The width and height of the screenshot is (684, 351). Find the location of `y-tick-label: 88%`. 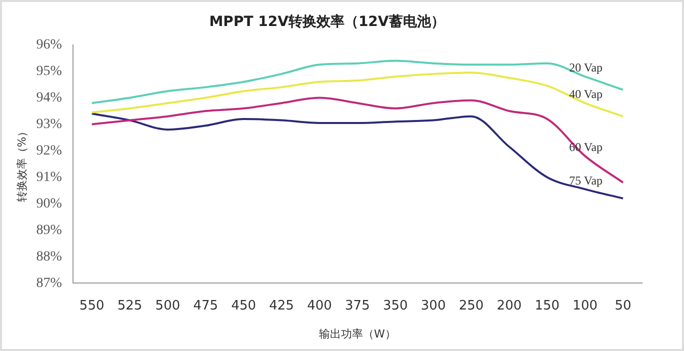

y-tick-label: 88% is located at coordinates (49, 256).